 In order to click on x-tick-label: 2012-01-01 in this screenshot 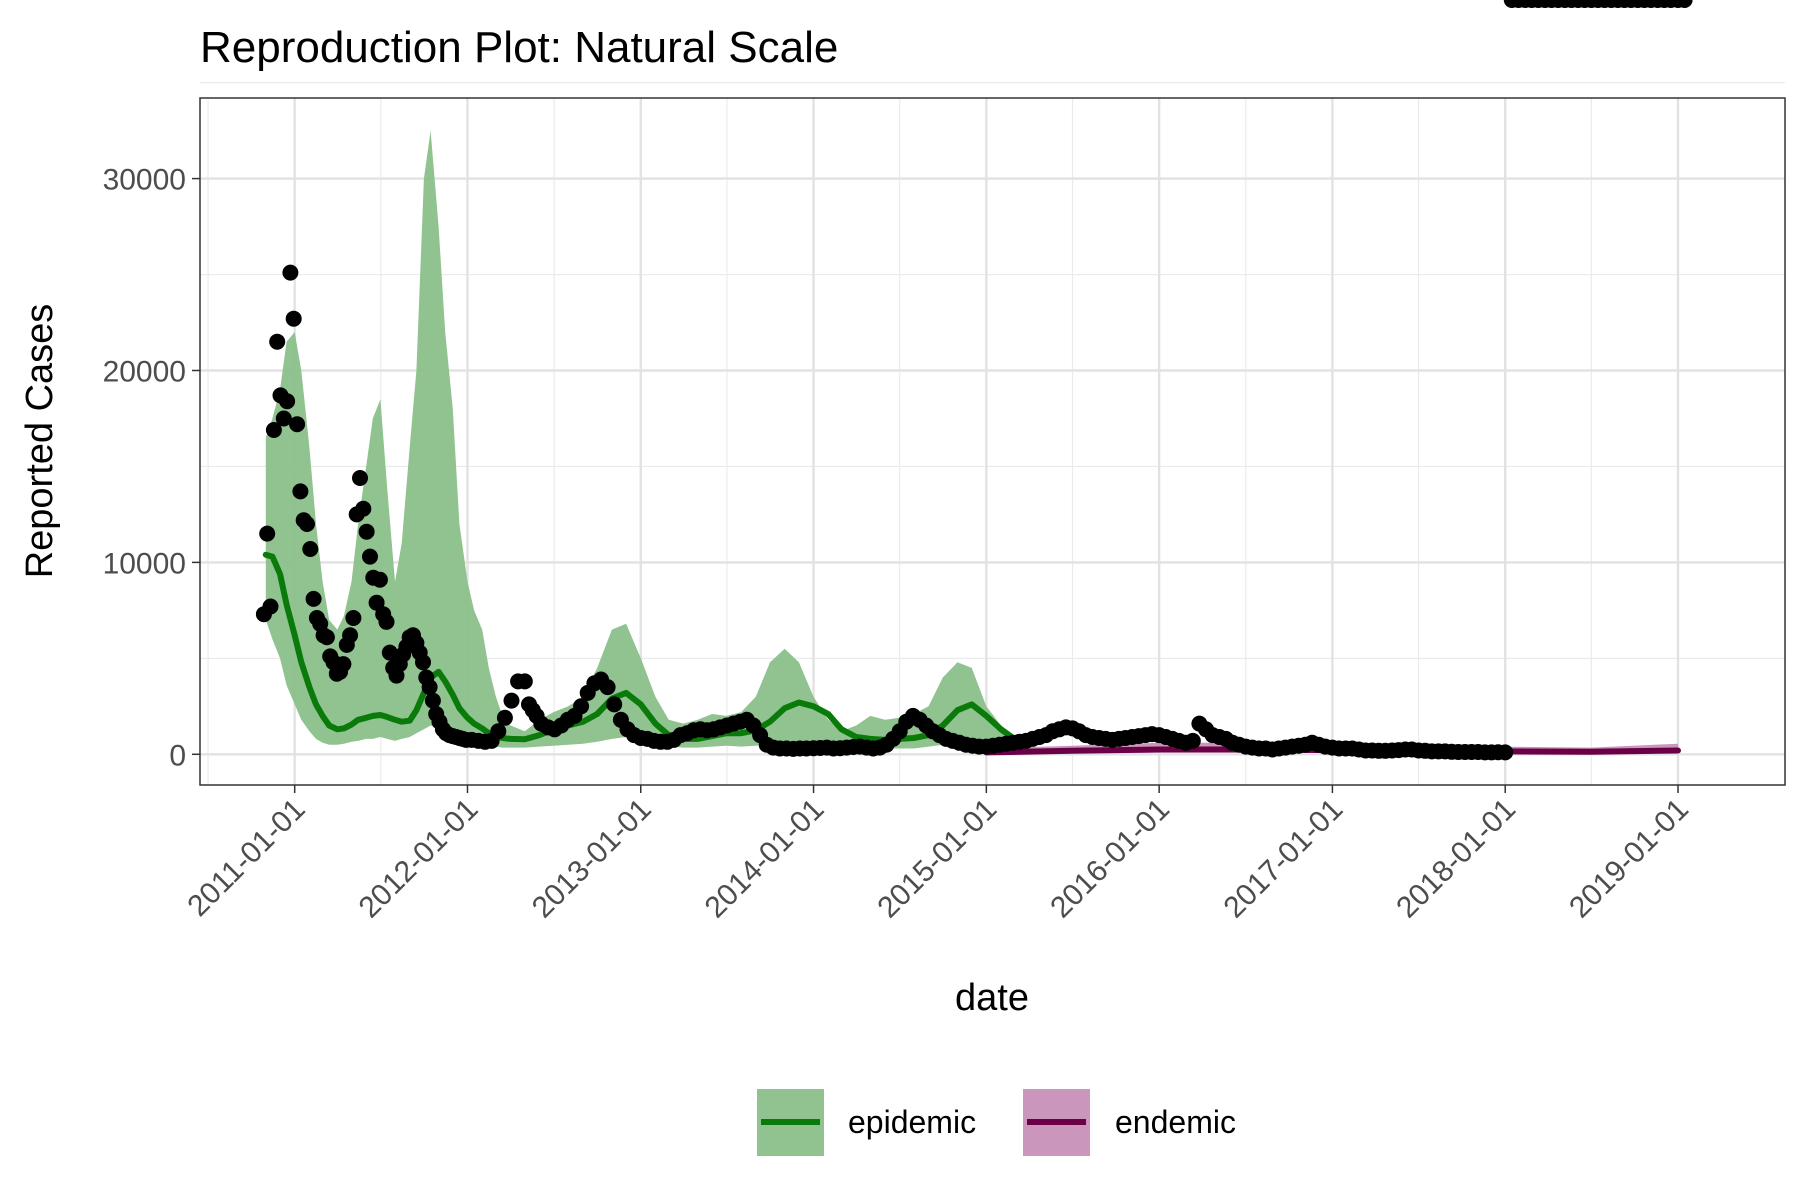, I will do `click(419, 859)`.